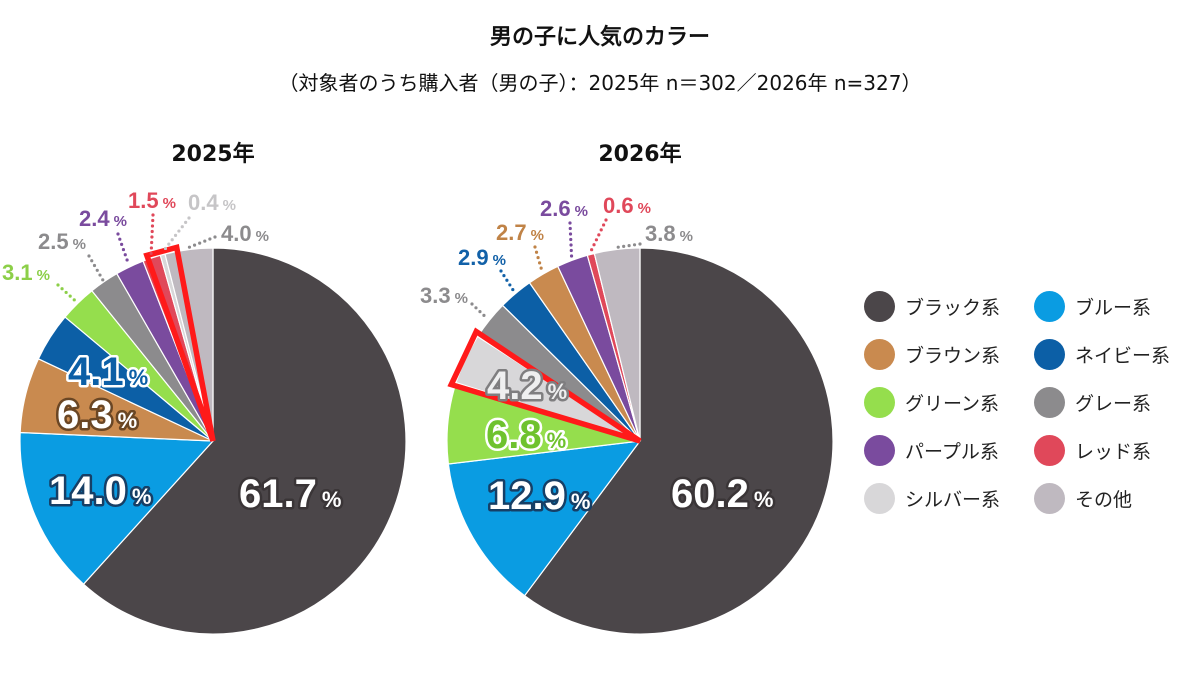 This screenshot has width=1200, height=700. Describe the element at coordinates (67, 293) in the screenshot. I see `leader-line-green` at that location.